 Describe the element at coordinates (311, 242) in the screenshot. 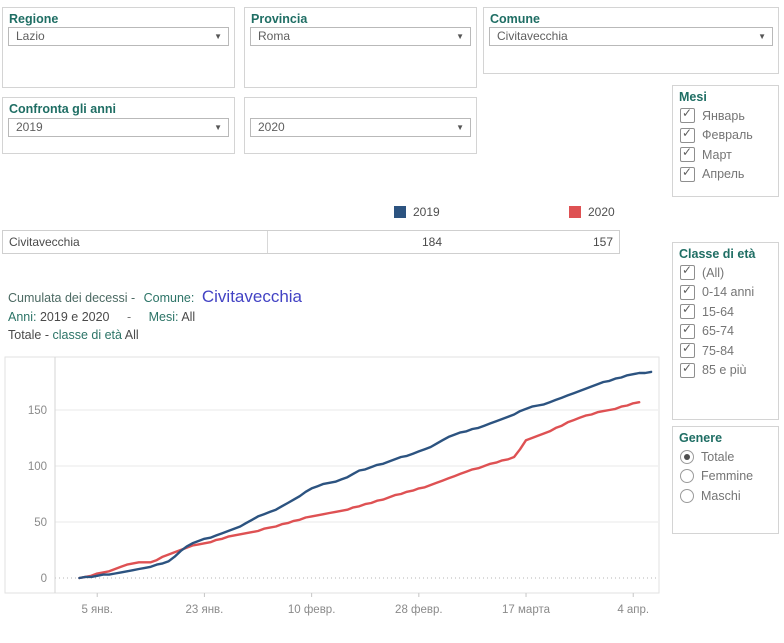

I see `summary-table: Civitavecchia 184 157` at that location.